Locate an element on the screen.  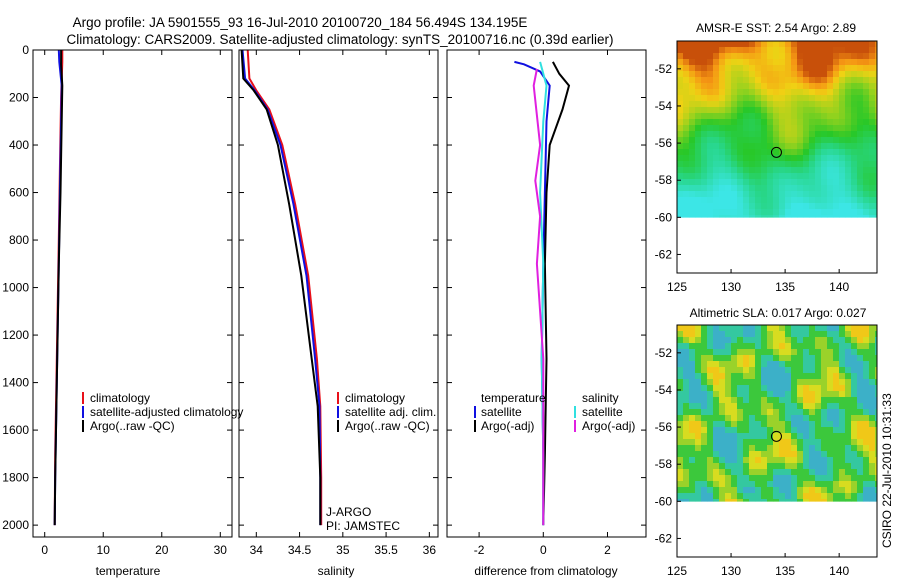
x-tick-label: 125 is located at coordinates (677, 287).